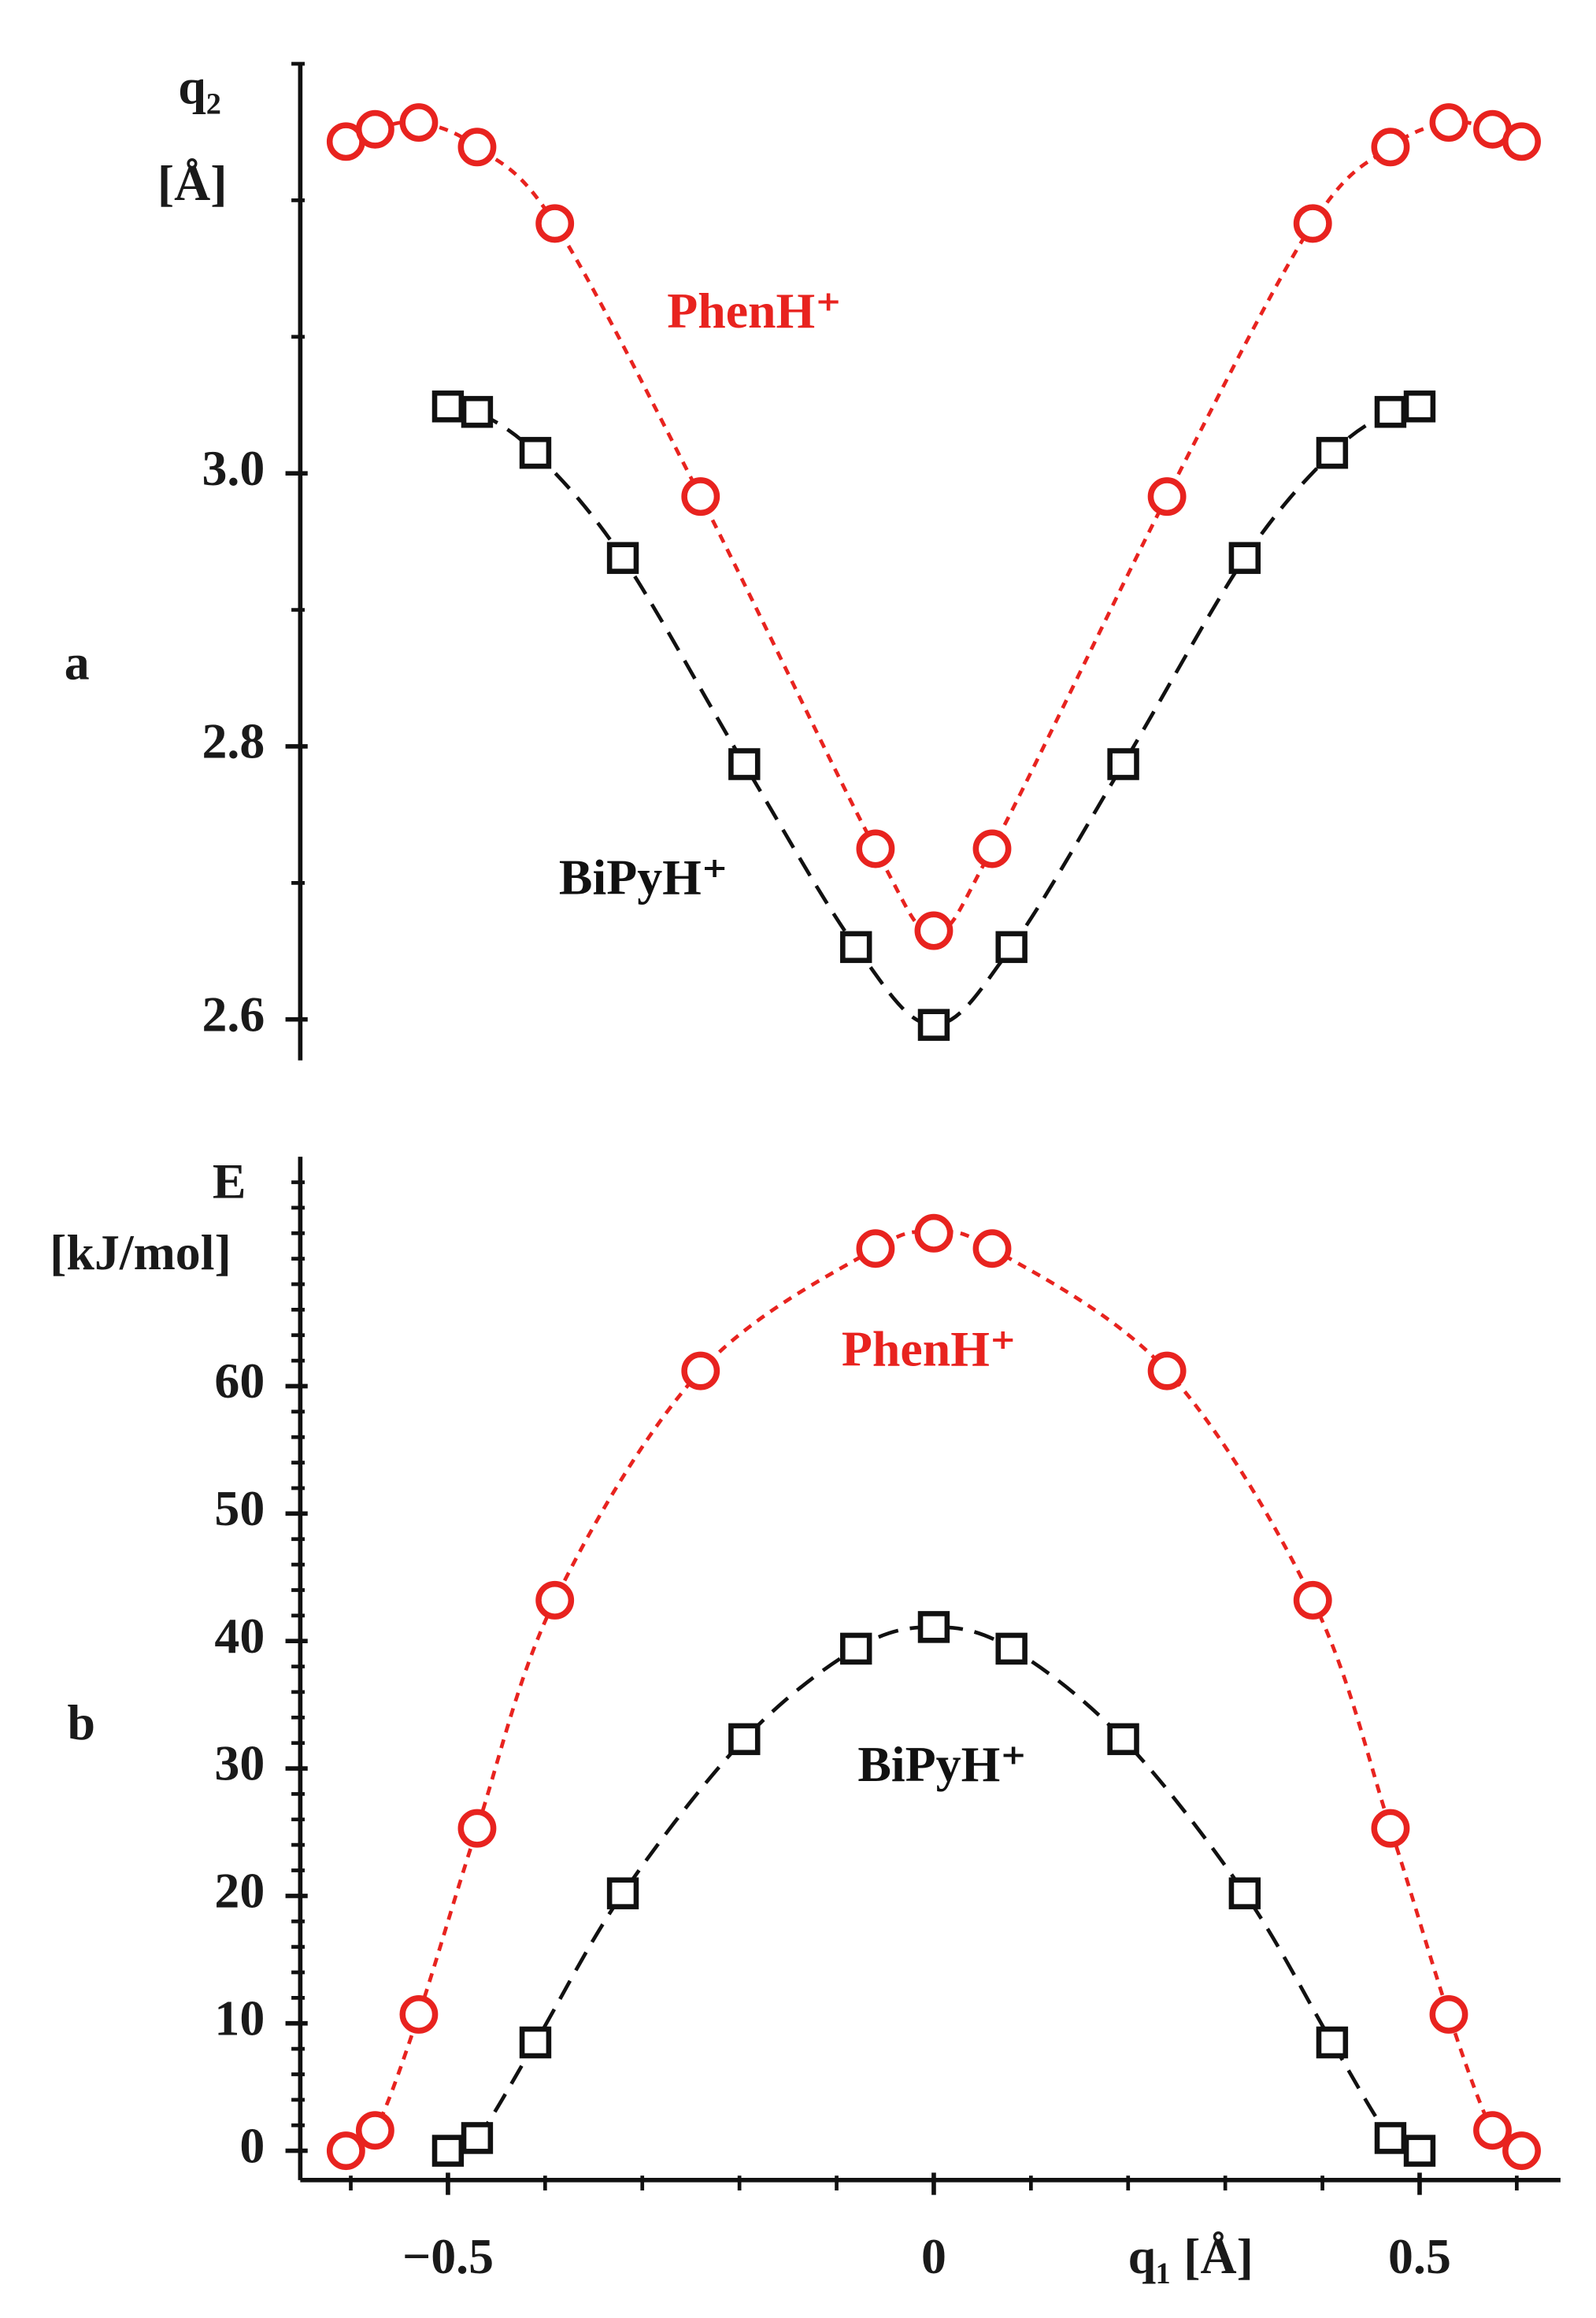 The image size is (1596, 2318). I want to click on y-tick-label: 40, so click(239, 1636).